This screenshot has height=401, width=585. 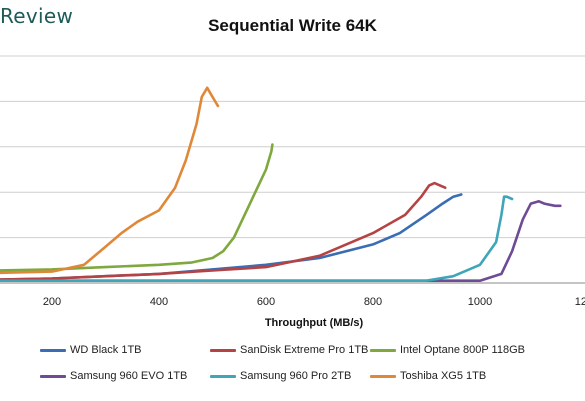 I want to click on x-axis-label: Throughput (MB/s), so click(x=314, y=323).